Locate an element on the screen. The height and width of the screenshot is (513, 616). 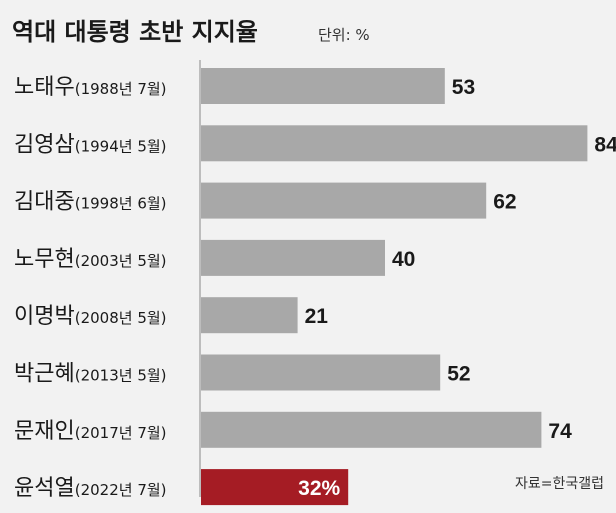
source-label: 자료=한국갤럽 is located at coordinates (559, 484).